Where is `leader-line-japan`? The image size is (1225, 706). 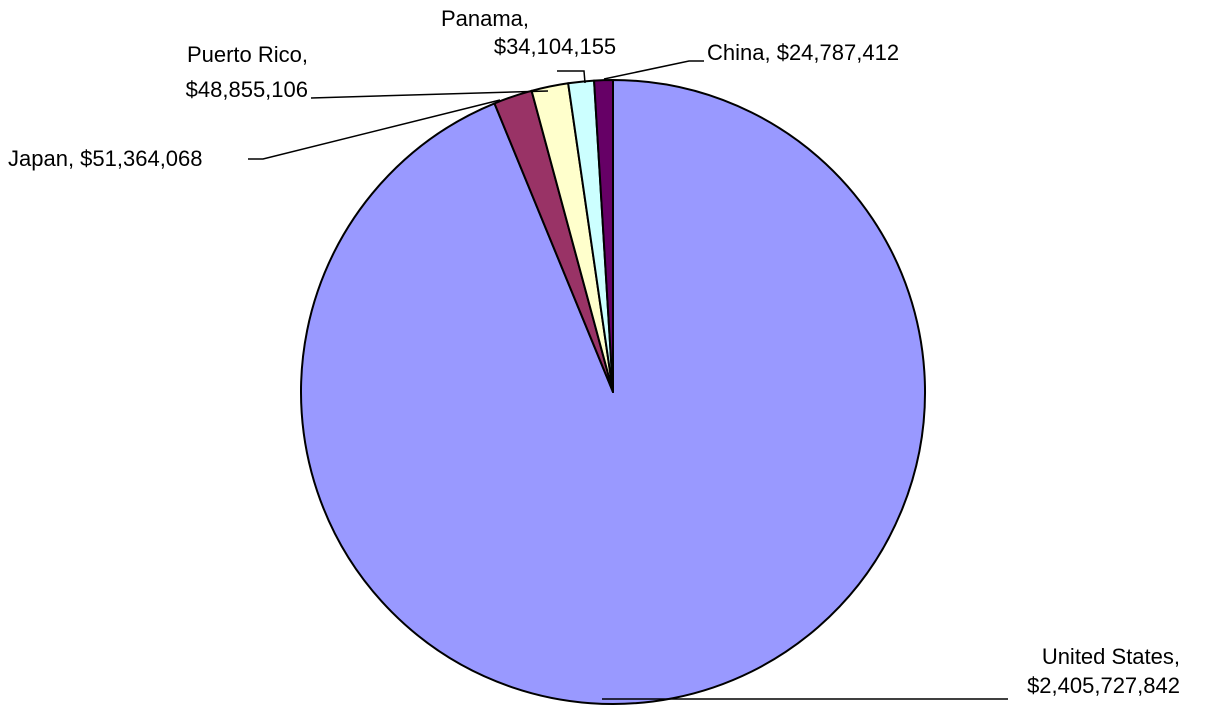
leader-line-japan is located at coordinates (374, 129).